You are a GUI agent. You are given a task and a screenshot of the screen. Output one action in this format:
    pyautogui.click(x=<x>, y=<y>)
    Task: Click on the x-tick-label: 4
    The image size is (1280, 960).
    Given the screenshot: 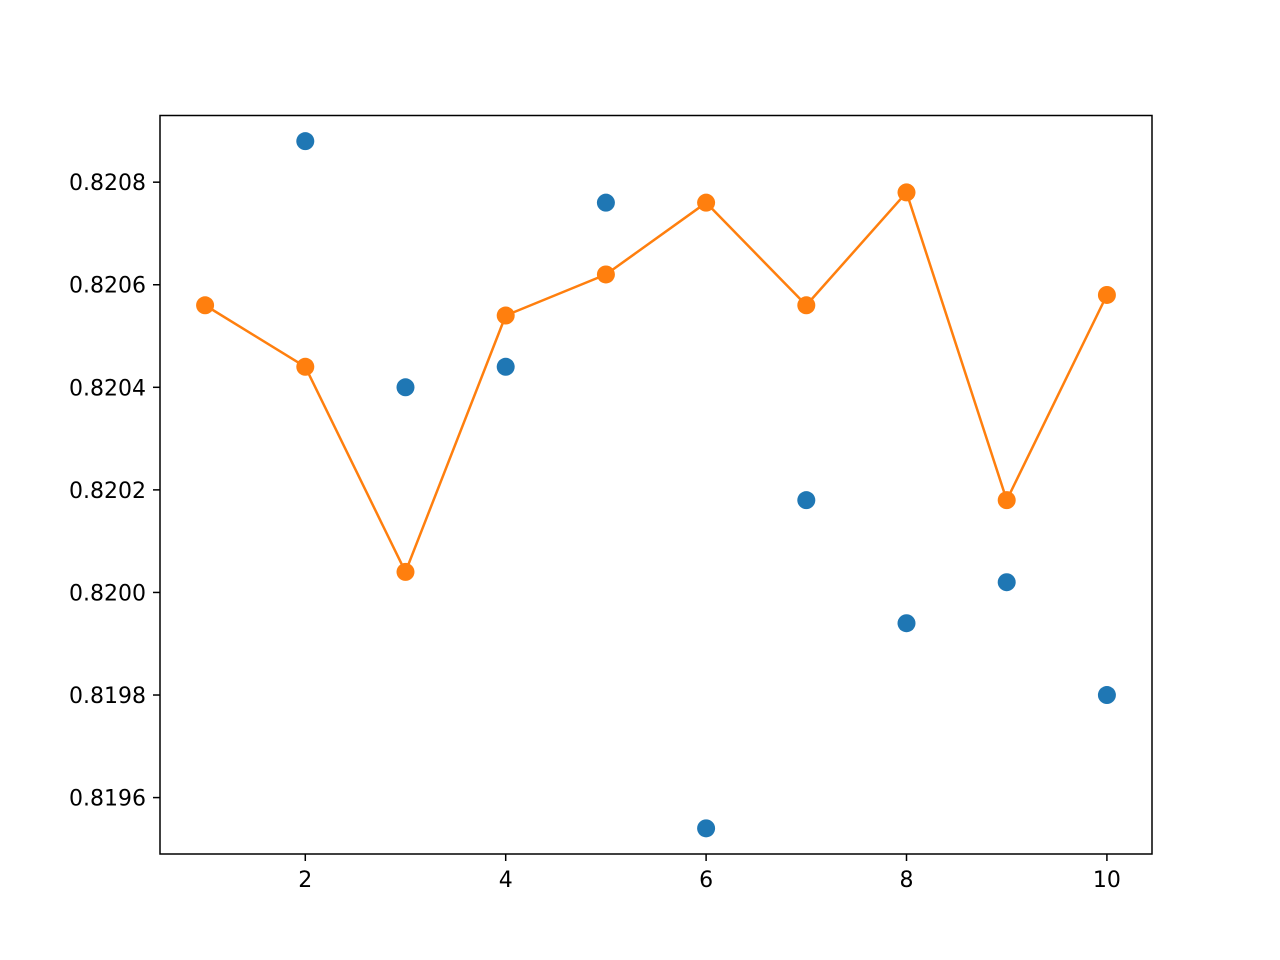 What is the action you would take?
    pyautogui.click(x=506, y=880)
    